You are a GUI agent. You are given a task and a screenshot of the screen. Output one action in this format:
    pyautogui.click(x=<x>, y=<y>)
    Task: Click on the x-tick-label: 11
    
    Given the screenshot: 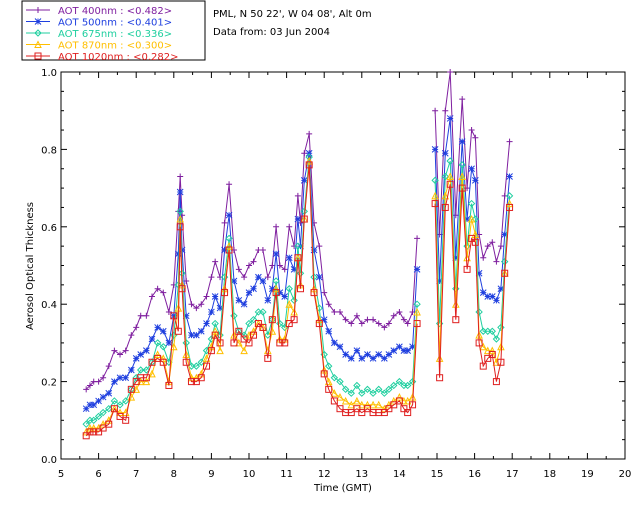 What is the action you would take?
    pyautogui.click(x=286, y=474)
    